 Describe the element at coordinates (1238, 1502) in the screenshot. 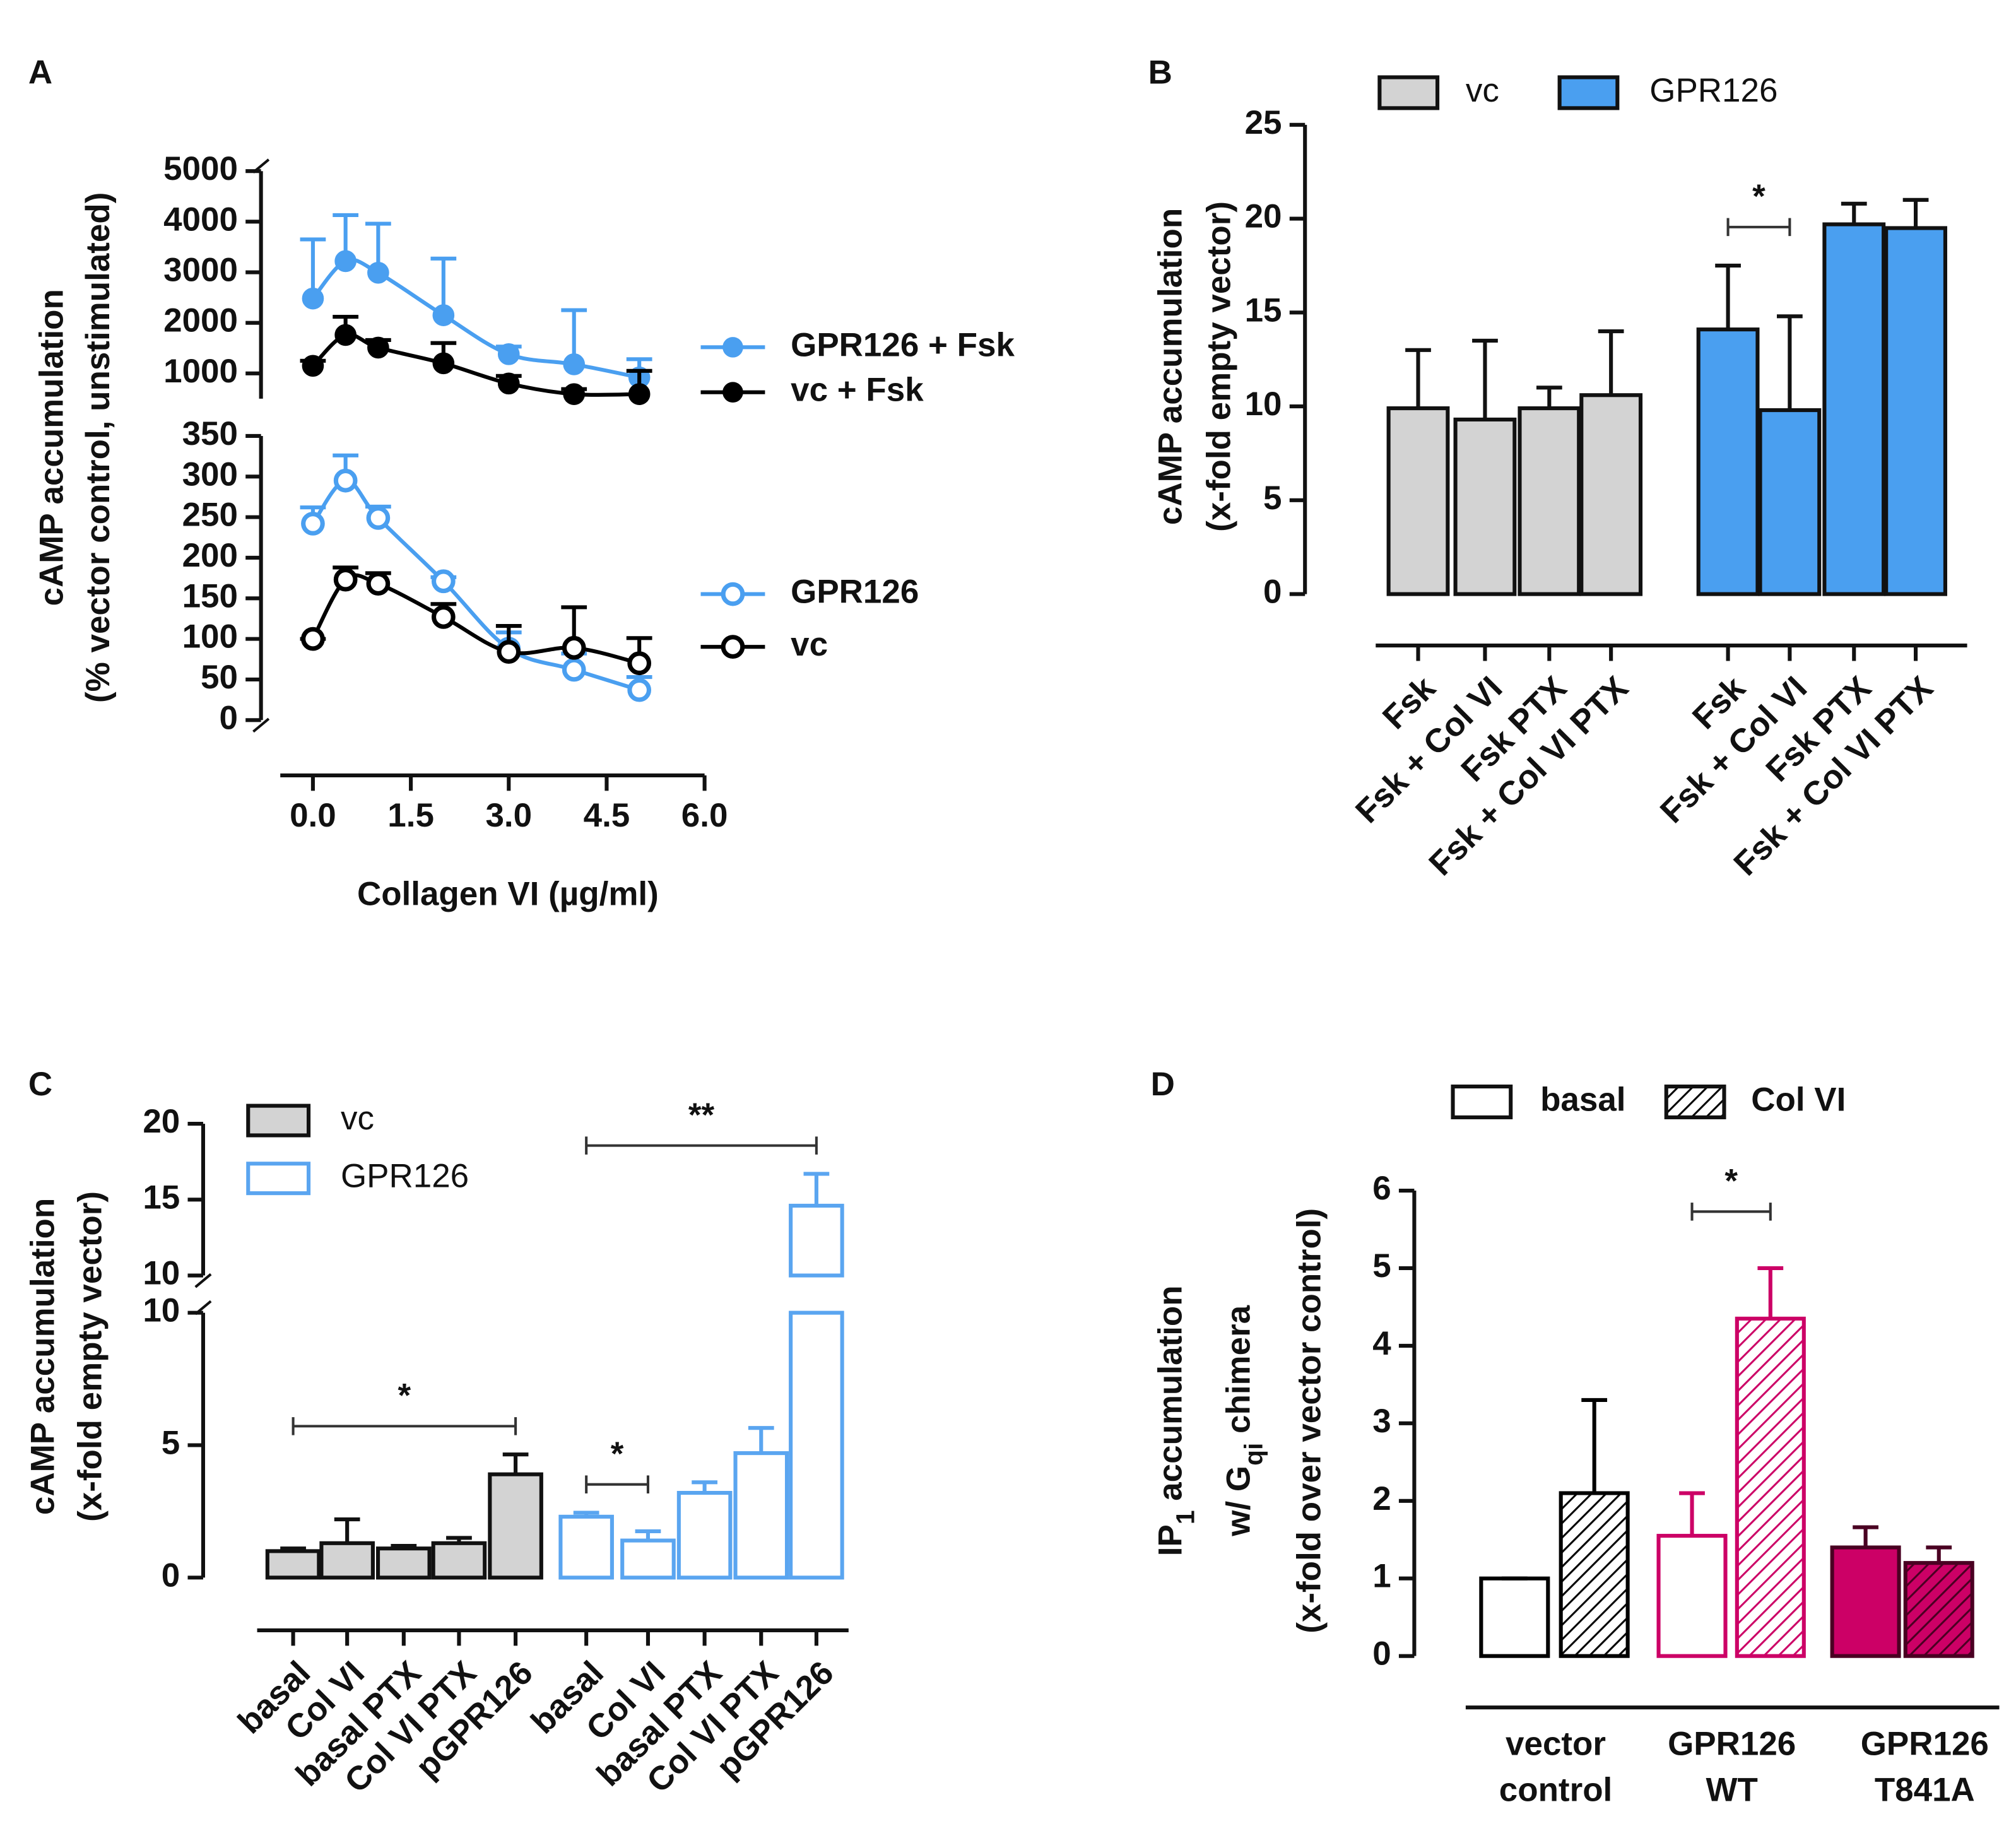

I see `y-axis-label-part: w/ G` at that location.